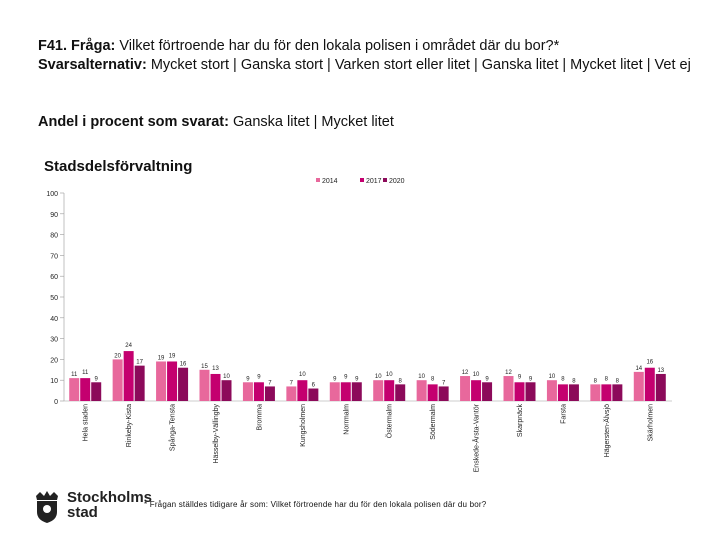  What do you see at coordinates (465, 373) in the screenshot?
I see `data-label: 12` at bounding box center [465, 373].